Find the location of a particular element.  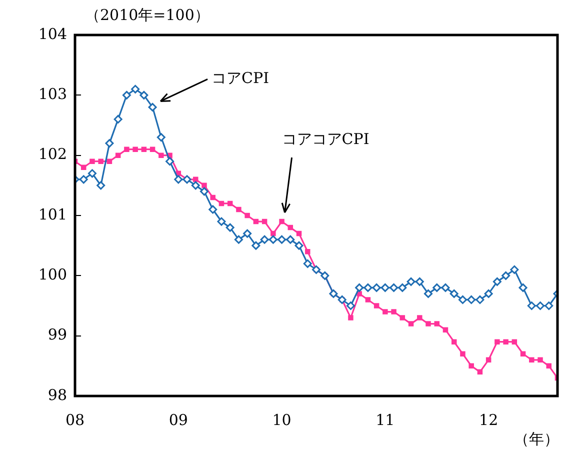

x-tick-label: 08 is located at coordinates (75, 419).